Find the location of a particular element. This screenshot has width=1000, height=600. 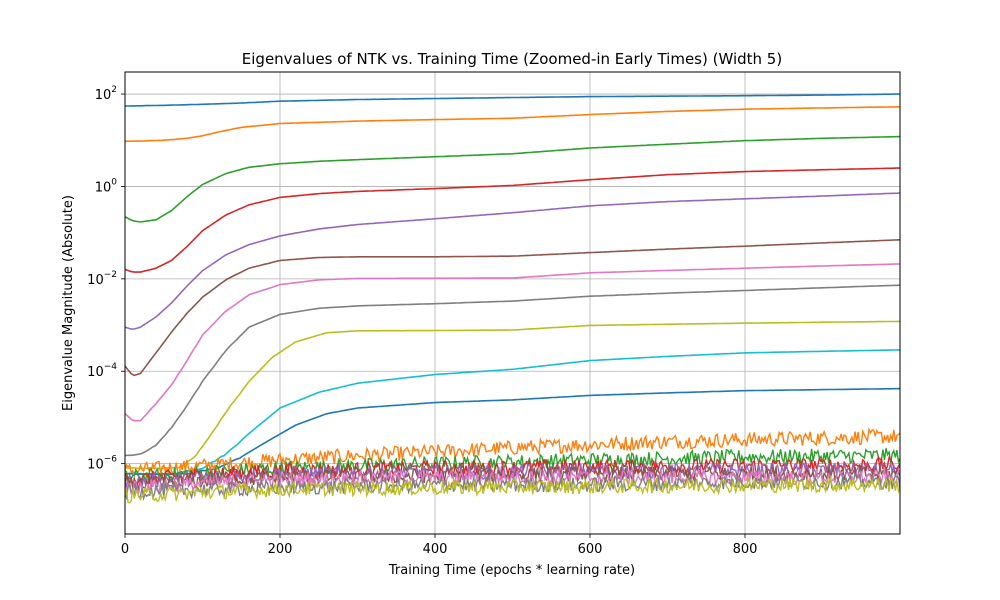

x-tick-label: 0 is located at coordinates (125, 549).